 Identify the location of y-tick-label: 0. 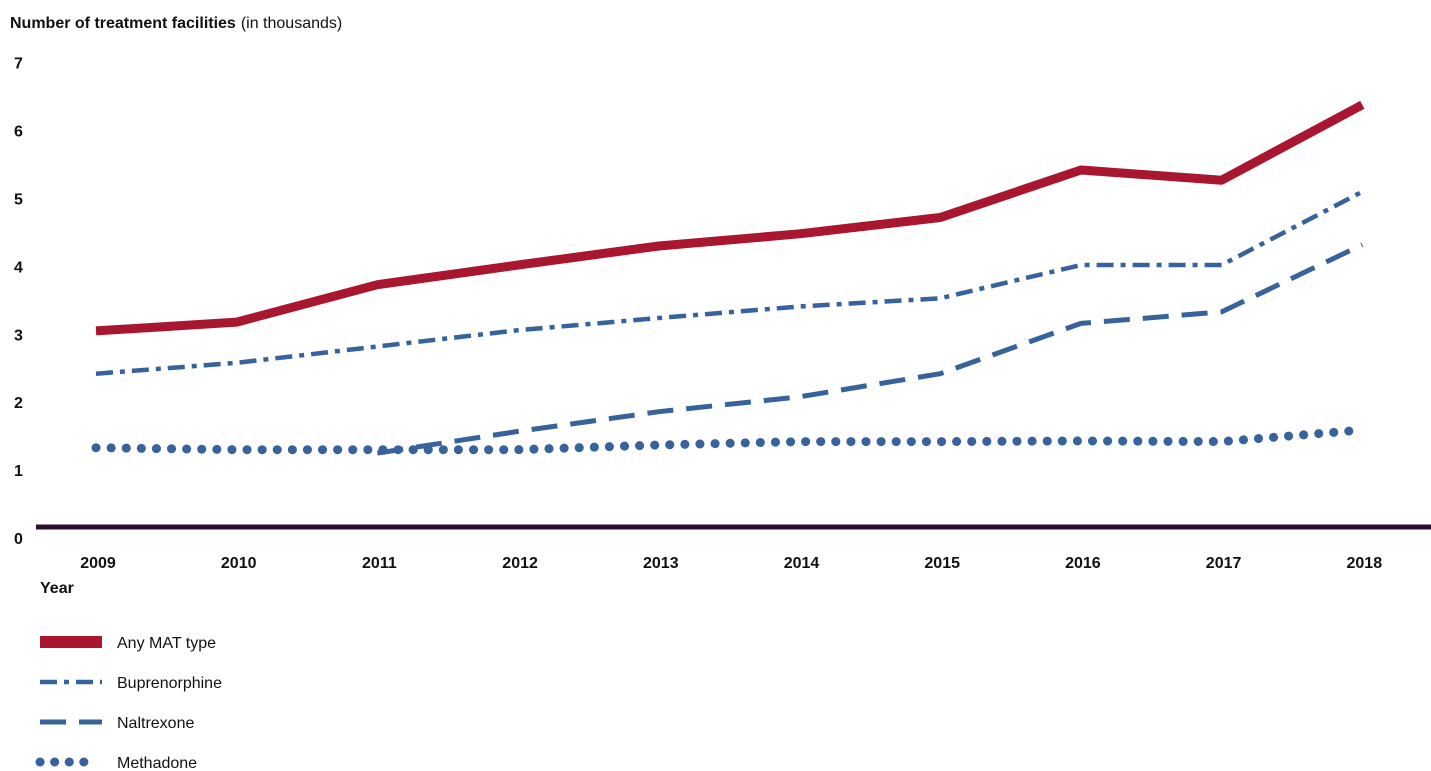
(18, 539).